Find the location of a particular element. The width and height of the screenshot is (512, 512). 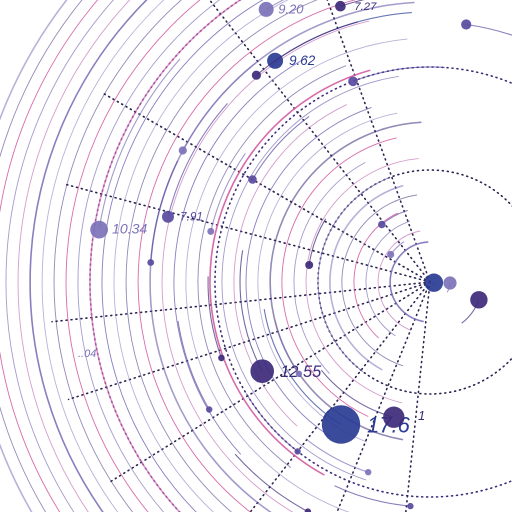

data-label: 10.34 is located at coordinates (129, 229).